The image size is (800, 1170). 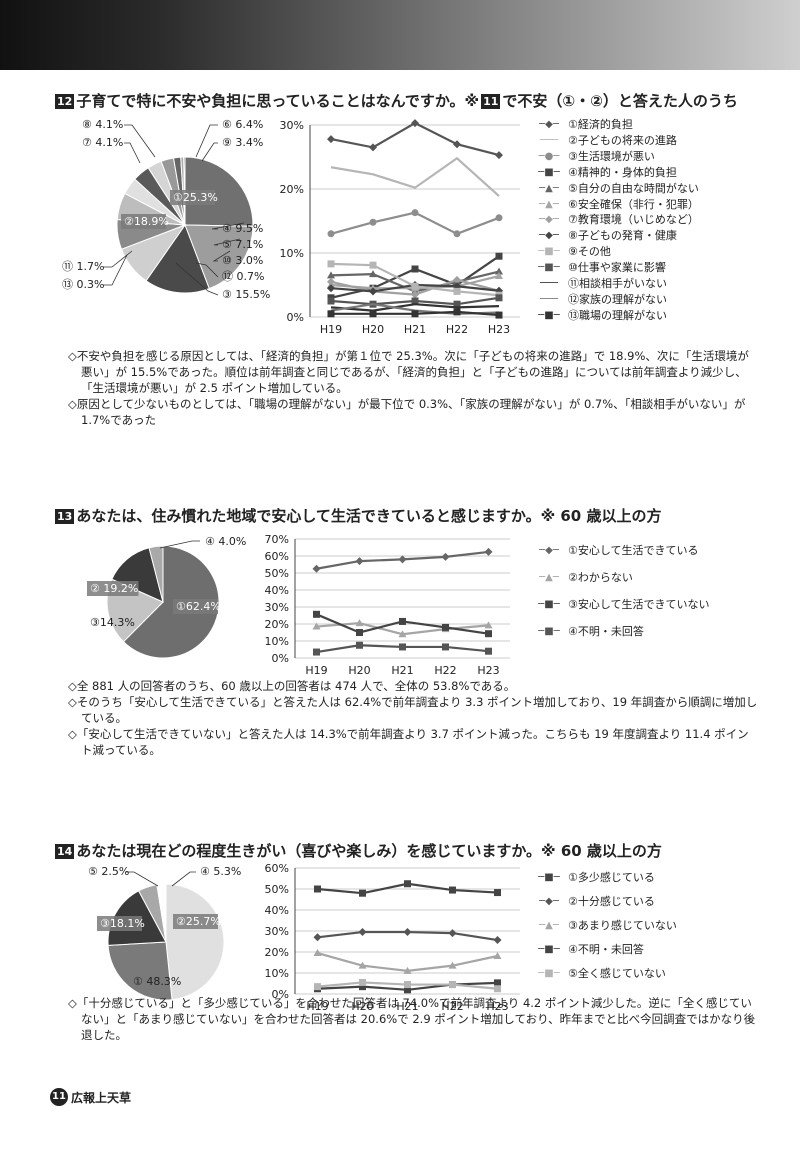 I want to click on legend-item: ─■─ ⑬職場の理解がない, so click(x=615, y=316).